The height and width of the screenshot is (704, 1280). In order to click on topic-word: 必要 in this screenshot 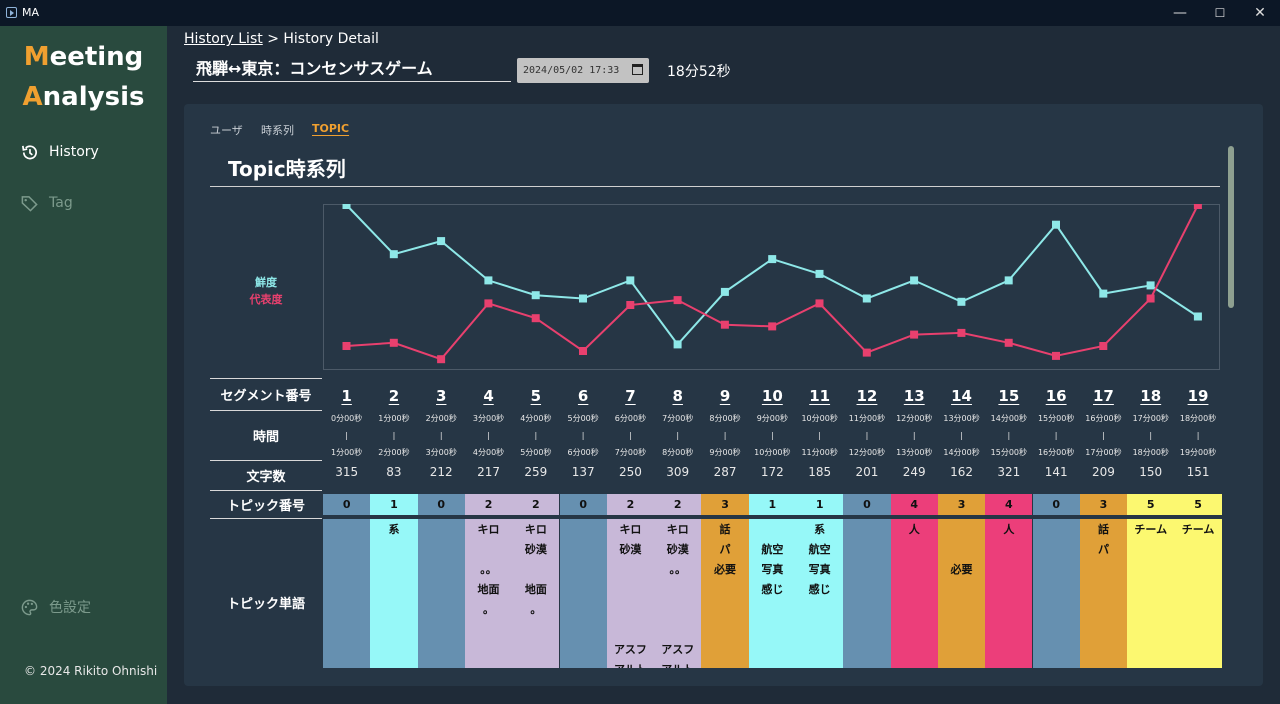, I will do `click(961, 569)`.